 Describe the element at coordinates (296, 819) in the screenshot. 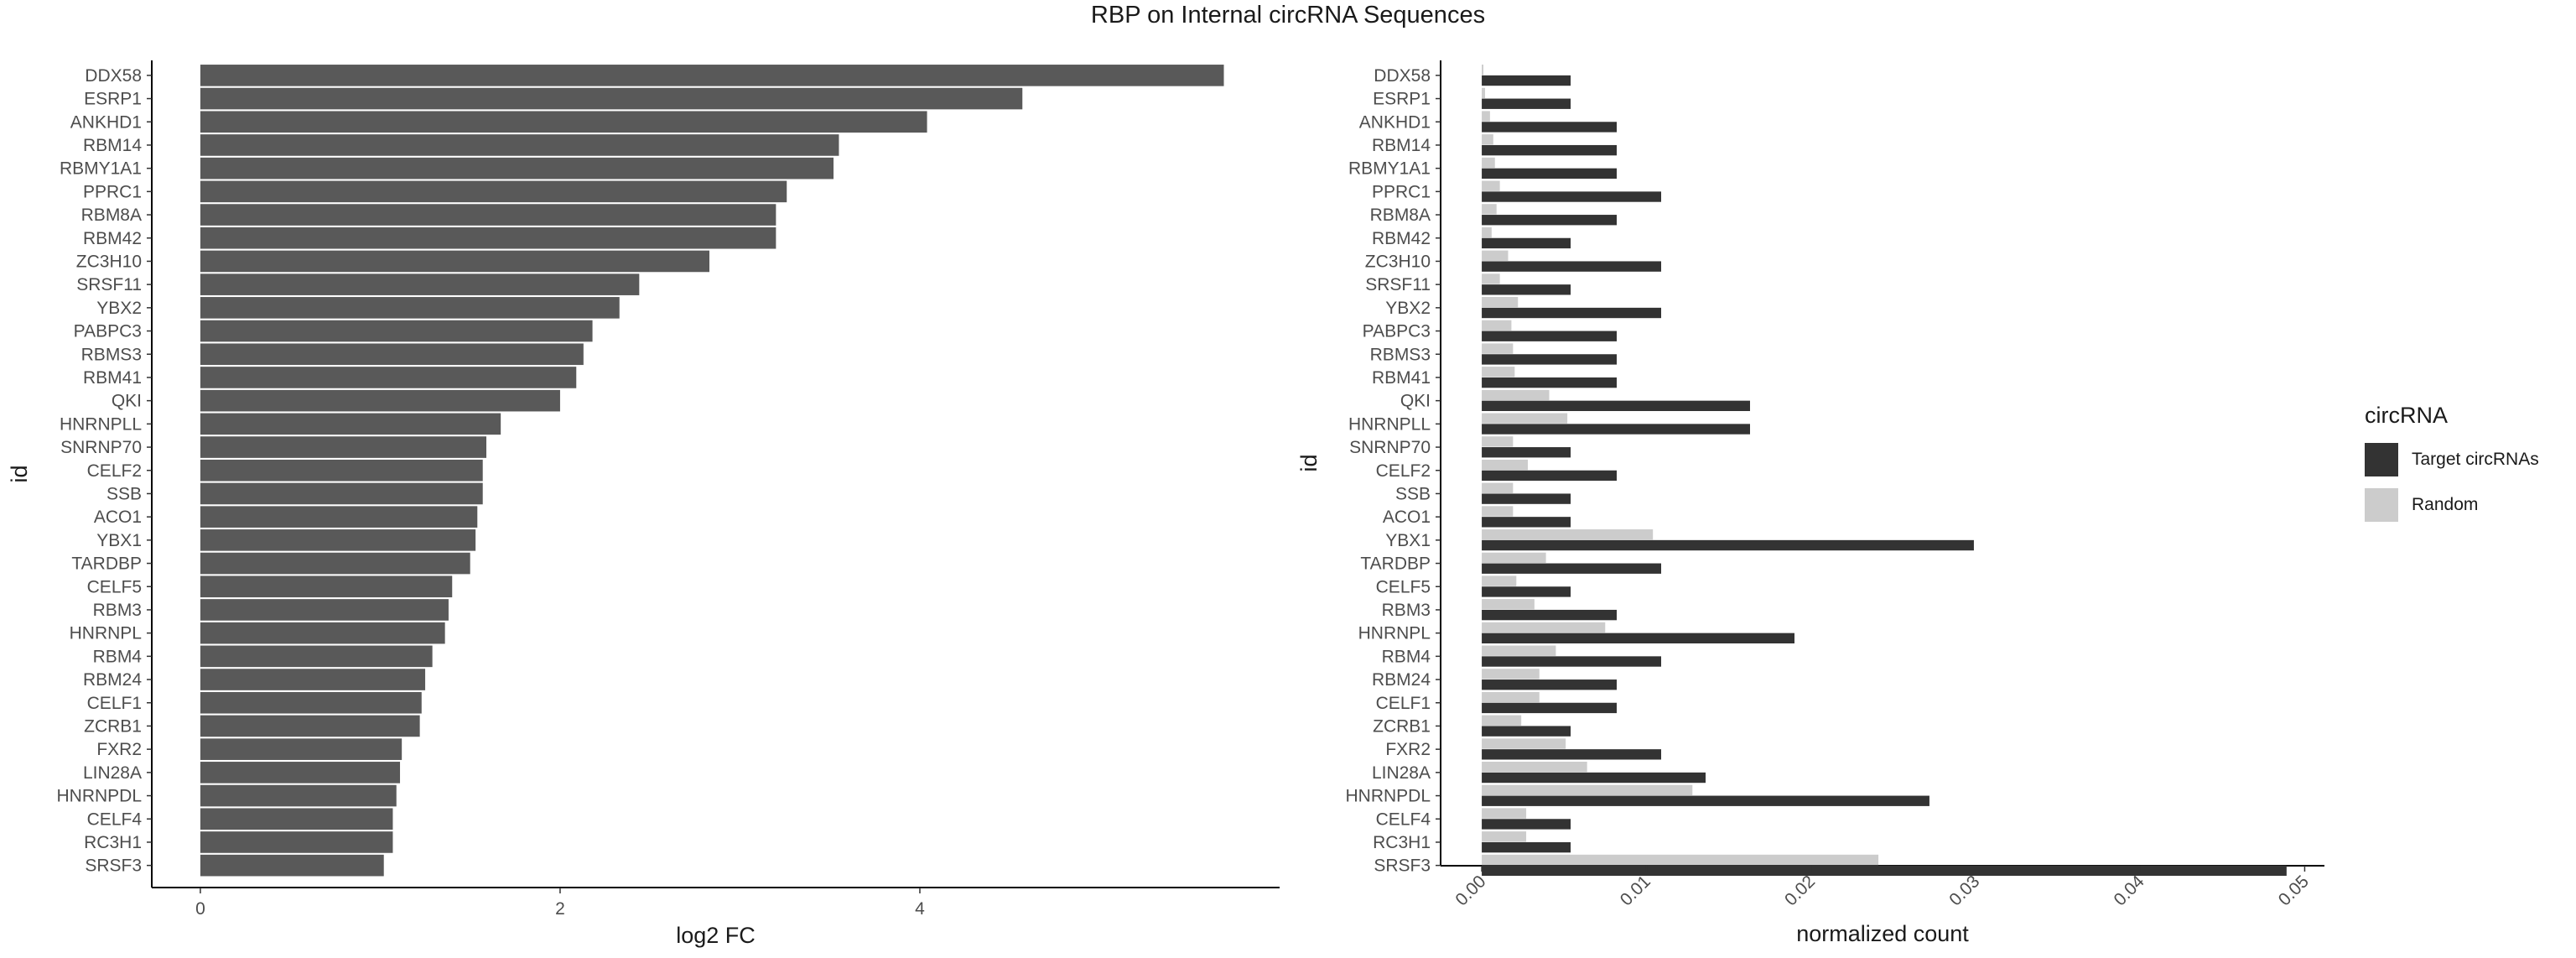

I see `bar-celf4` at that location.